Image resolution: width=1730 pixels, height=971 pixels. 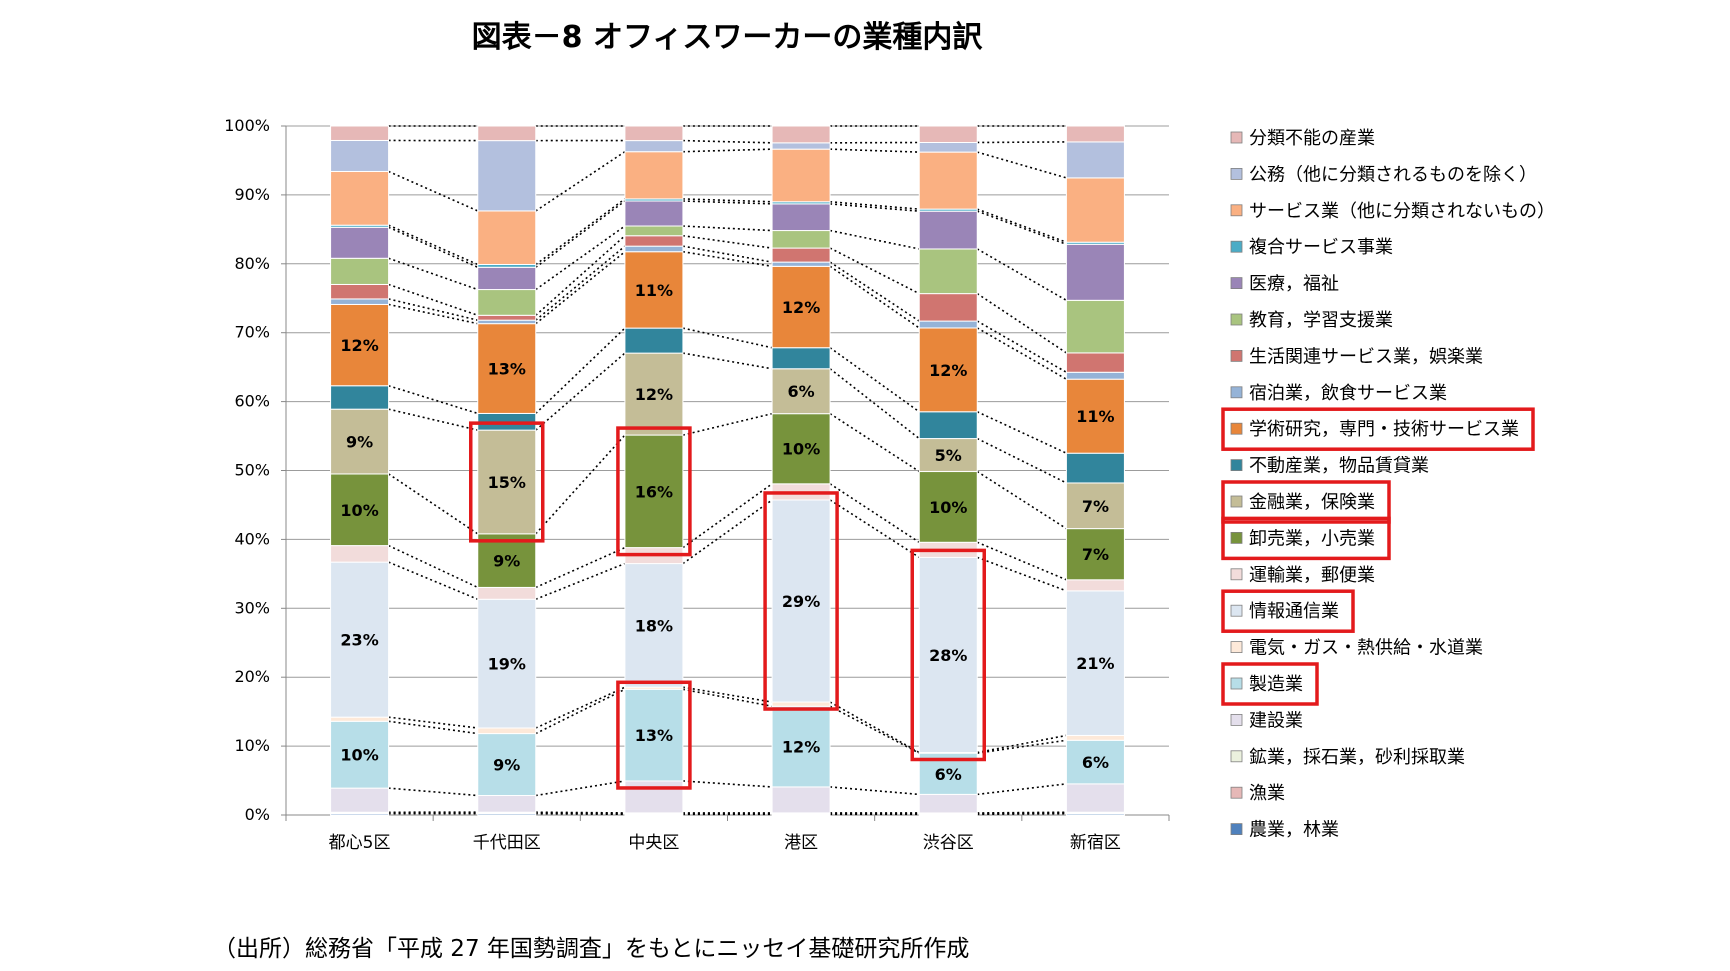 What do you see at coordinates (1312, 575) in the screenshot?
I see `legend-label: 運輸業，郵便業` at bounding box center [1312, 575].